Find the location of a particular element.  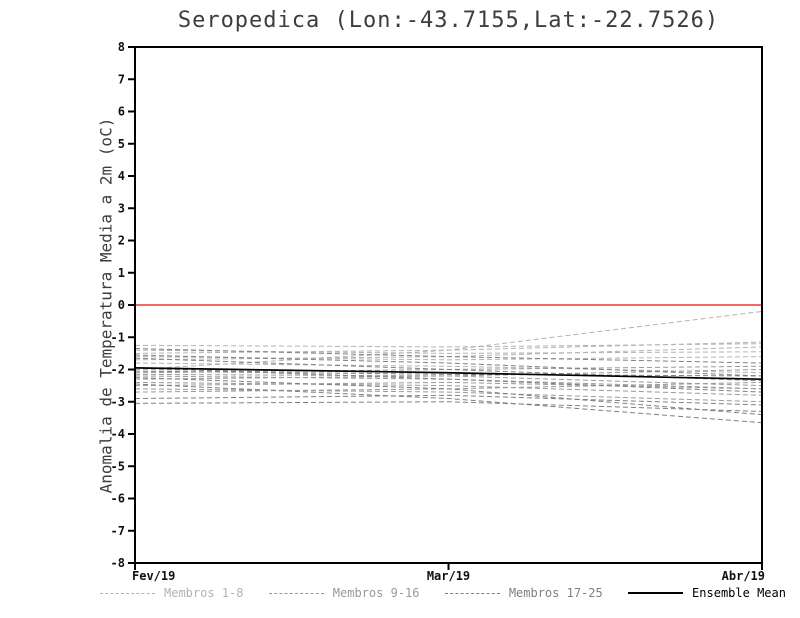

legend-item-membros-9-16: Membros 9-16 is located at coordinates (344, 593).